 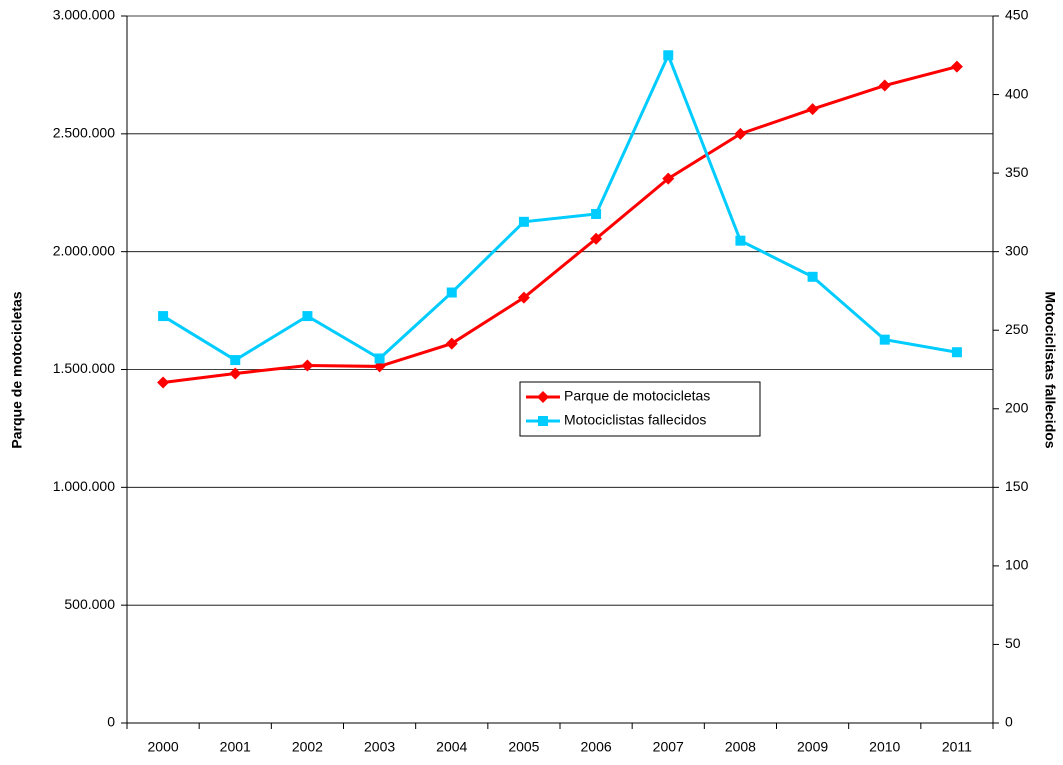 What do you see at coordinates (957, 747) in the screenshot?
I see `x-tick-label: 2011` at bounding box center [957, 747].